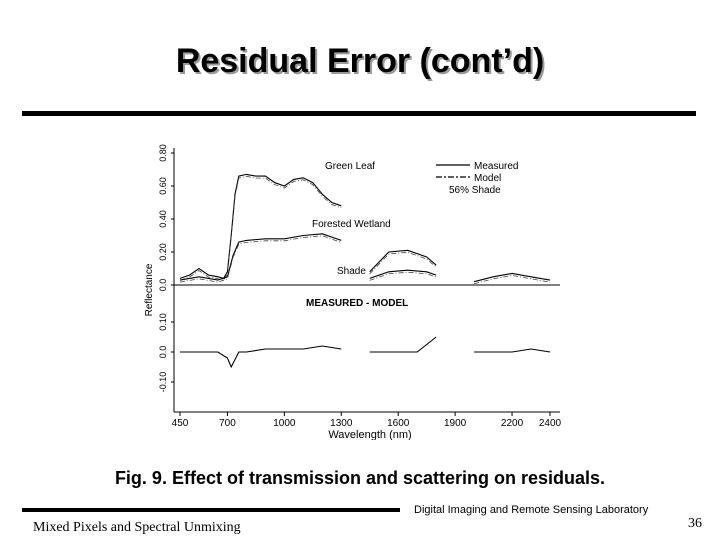  Describe the element at coordinates (360, 61) in the screenshot. I see `slide-title: Residual Error (cont’d)` at that location.